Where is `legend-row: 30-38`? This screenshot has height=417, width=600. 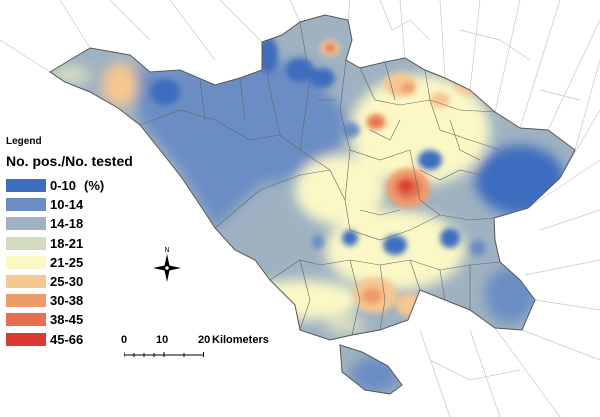 legend-row: 30-38 is located at coordinates (44, 300).